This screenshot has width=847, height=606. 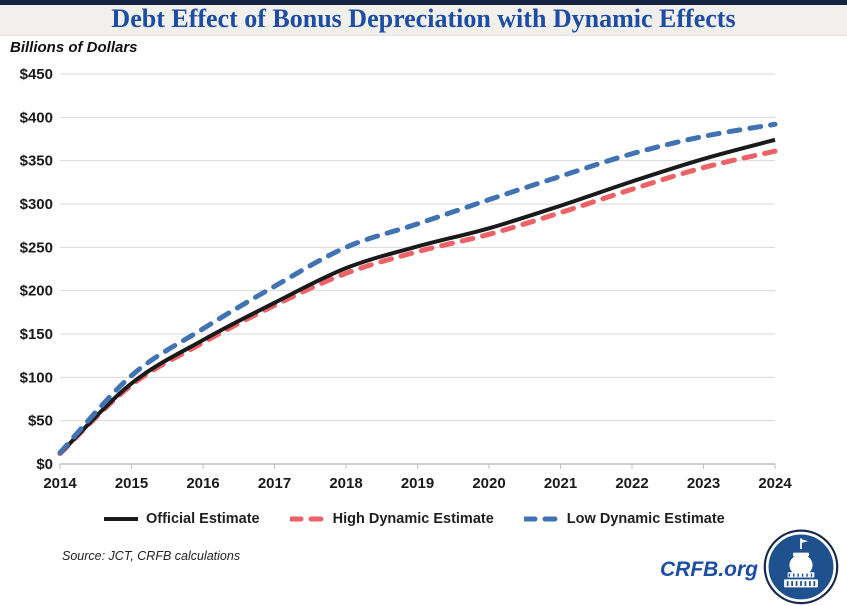 I want to click on legend-label: Low Dynamic Estimate, so click(x=645, y=519).